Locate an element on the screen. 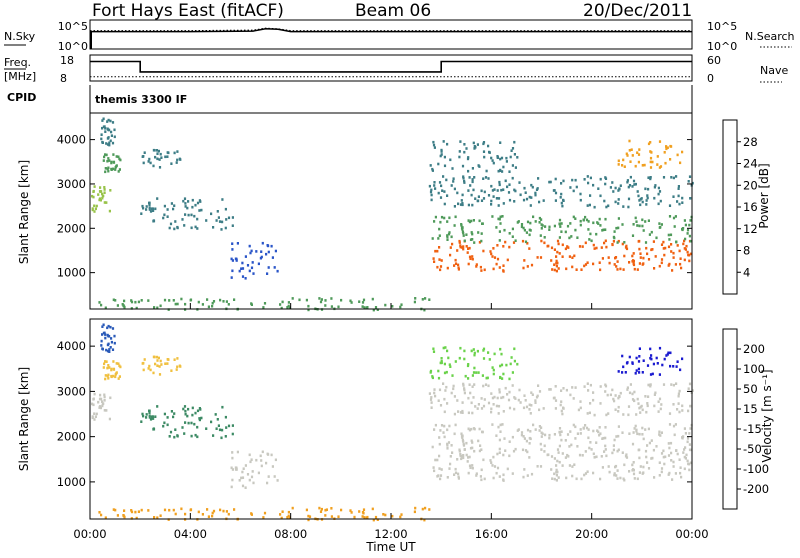  time-axis: 00:00 04:00 08:00 12:00 16:00 20:00 00:00 is located at coordinates (390, 534).